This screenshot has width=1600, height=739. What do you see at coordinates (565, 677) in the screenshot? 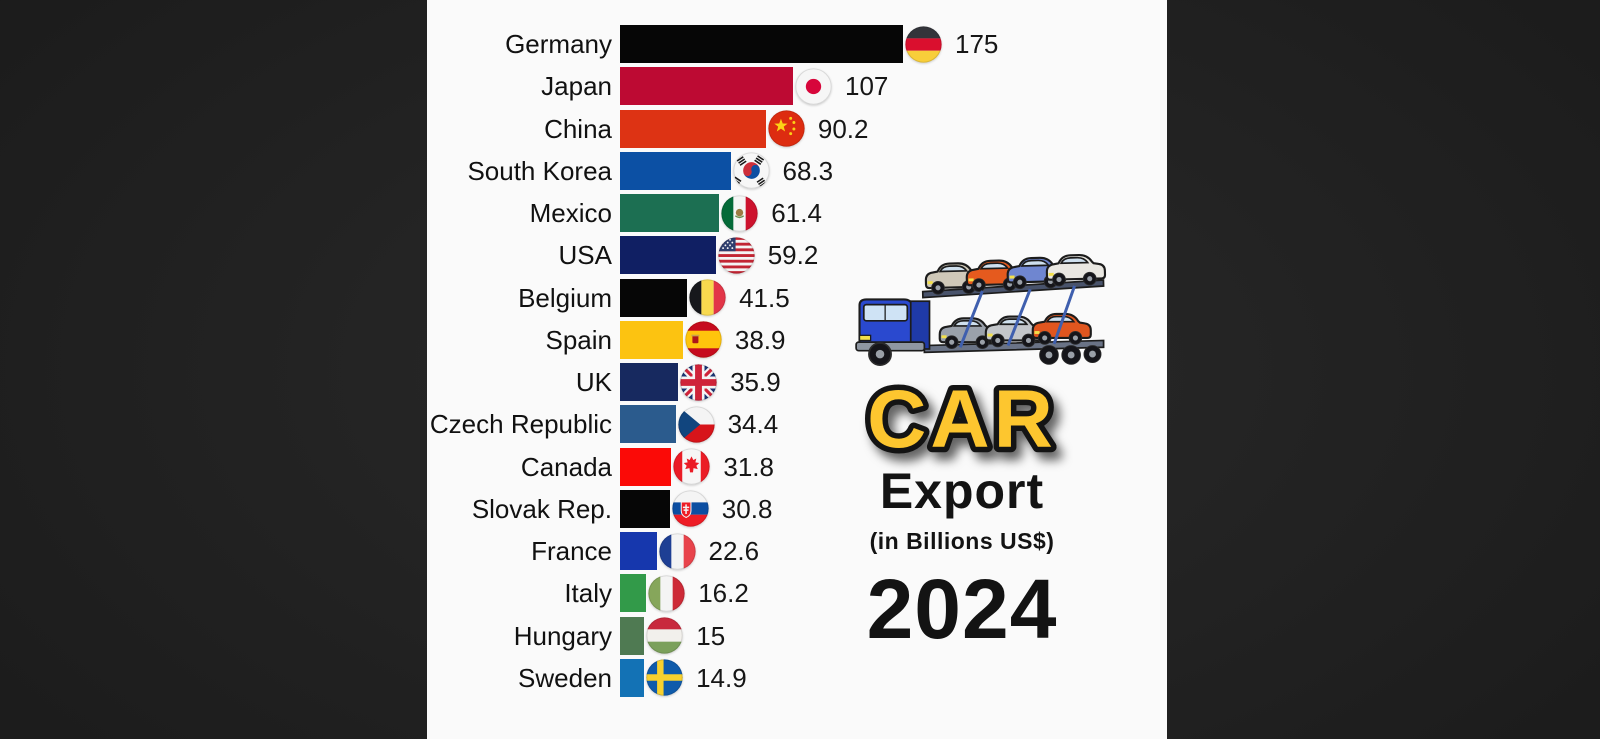
I see `country-label: Sweden` at bounding box center [565, 677].